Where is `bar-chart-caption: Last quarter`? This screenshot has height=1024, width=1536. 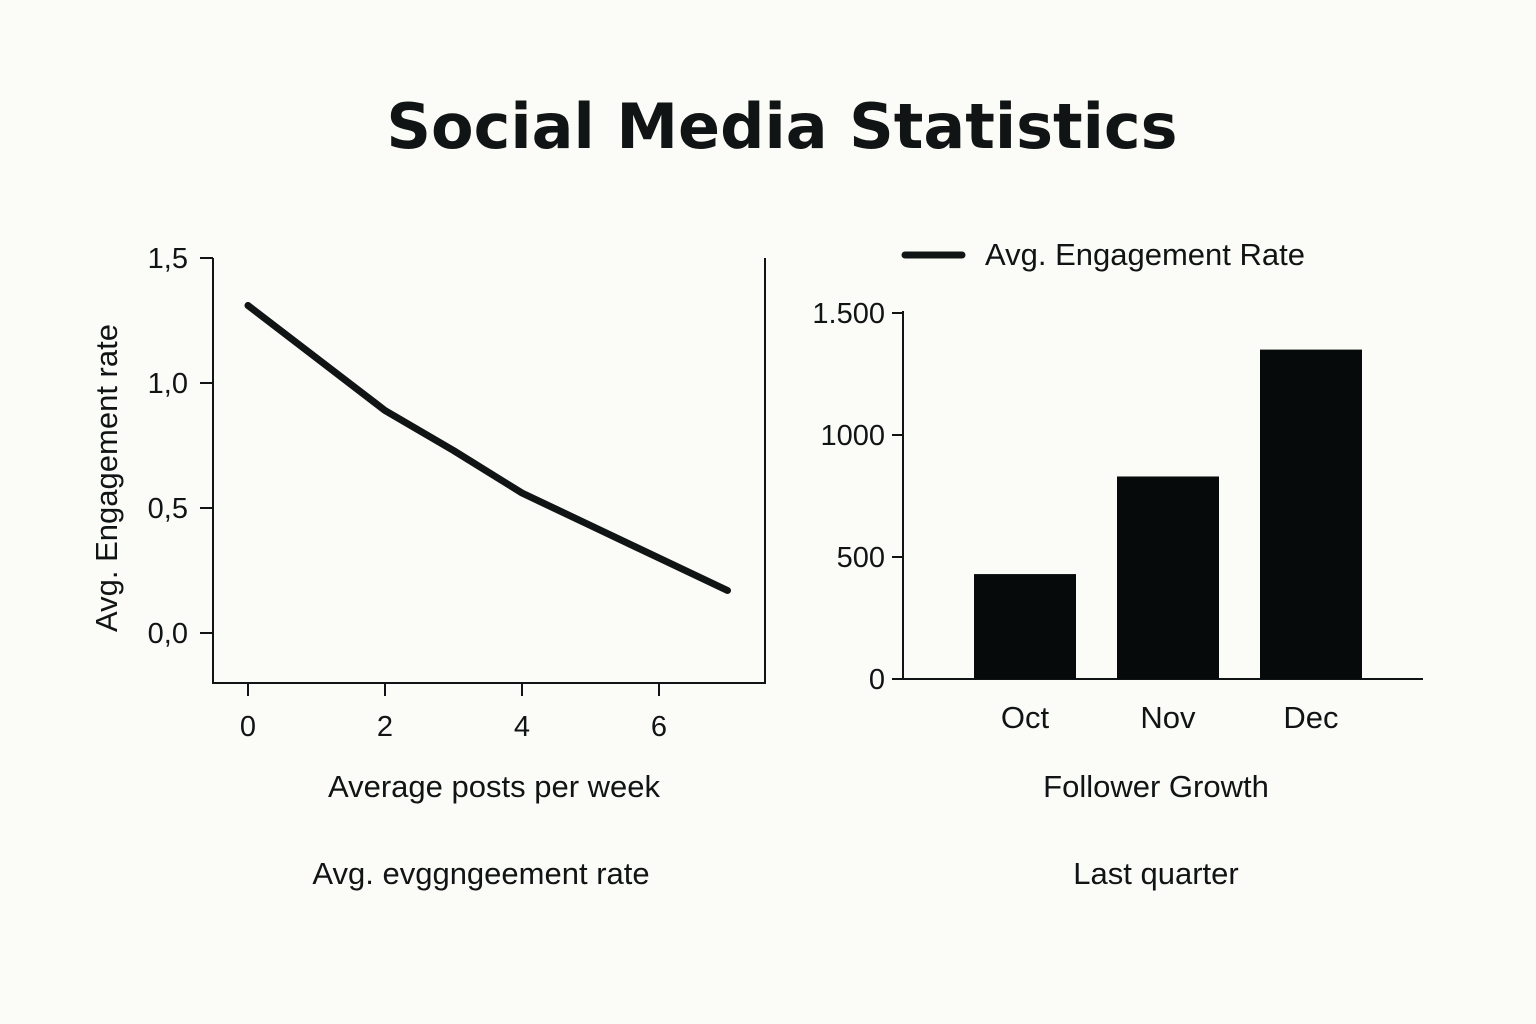
bar-chart-caption: Last quarter is located at coordinates (1155, 873).